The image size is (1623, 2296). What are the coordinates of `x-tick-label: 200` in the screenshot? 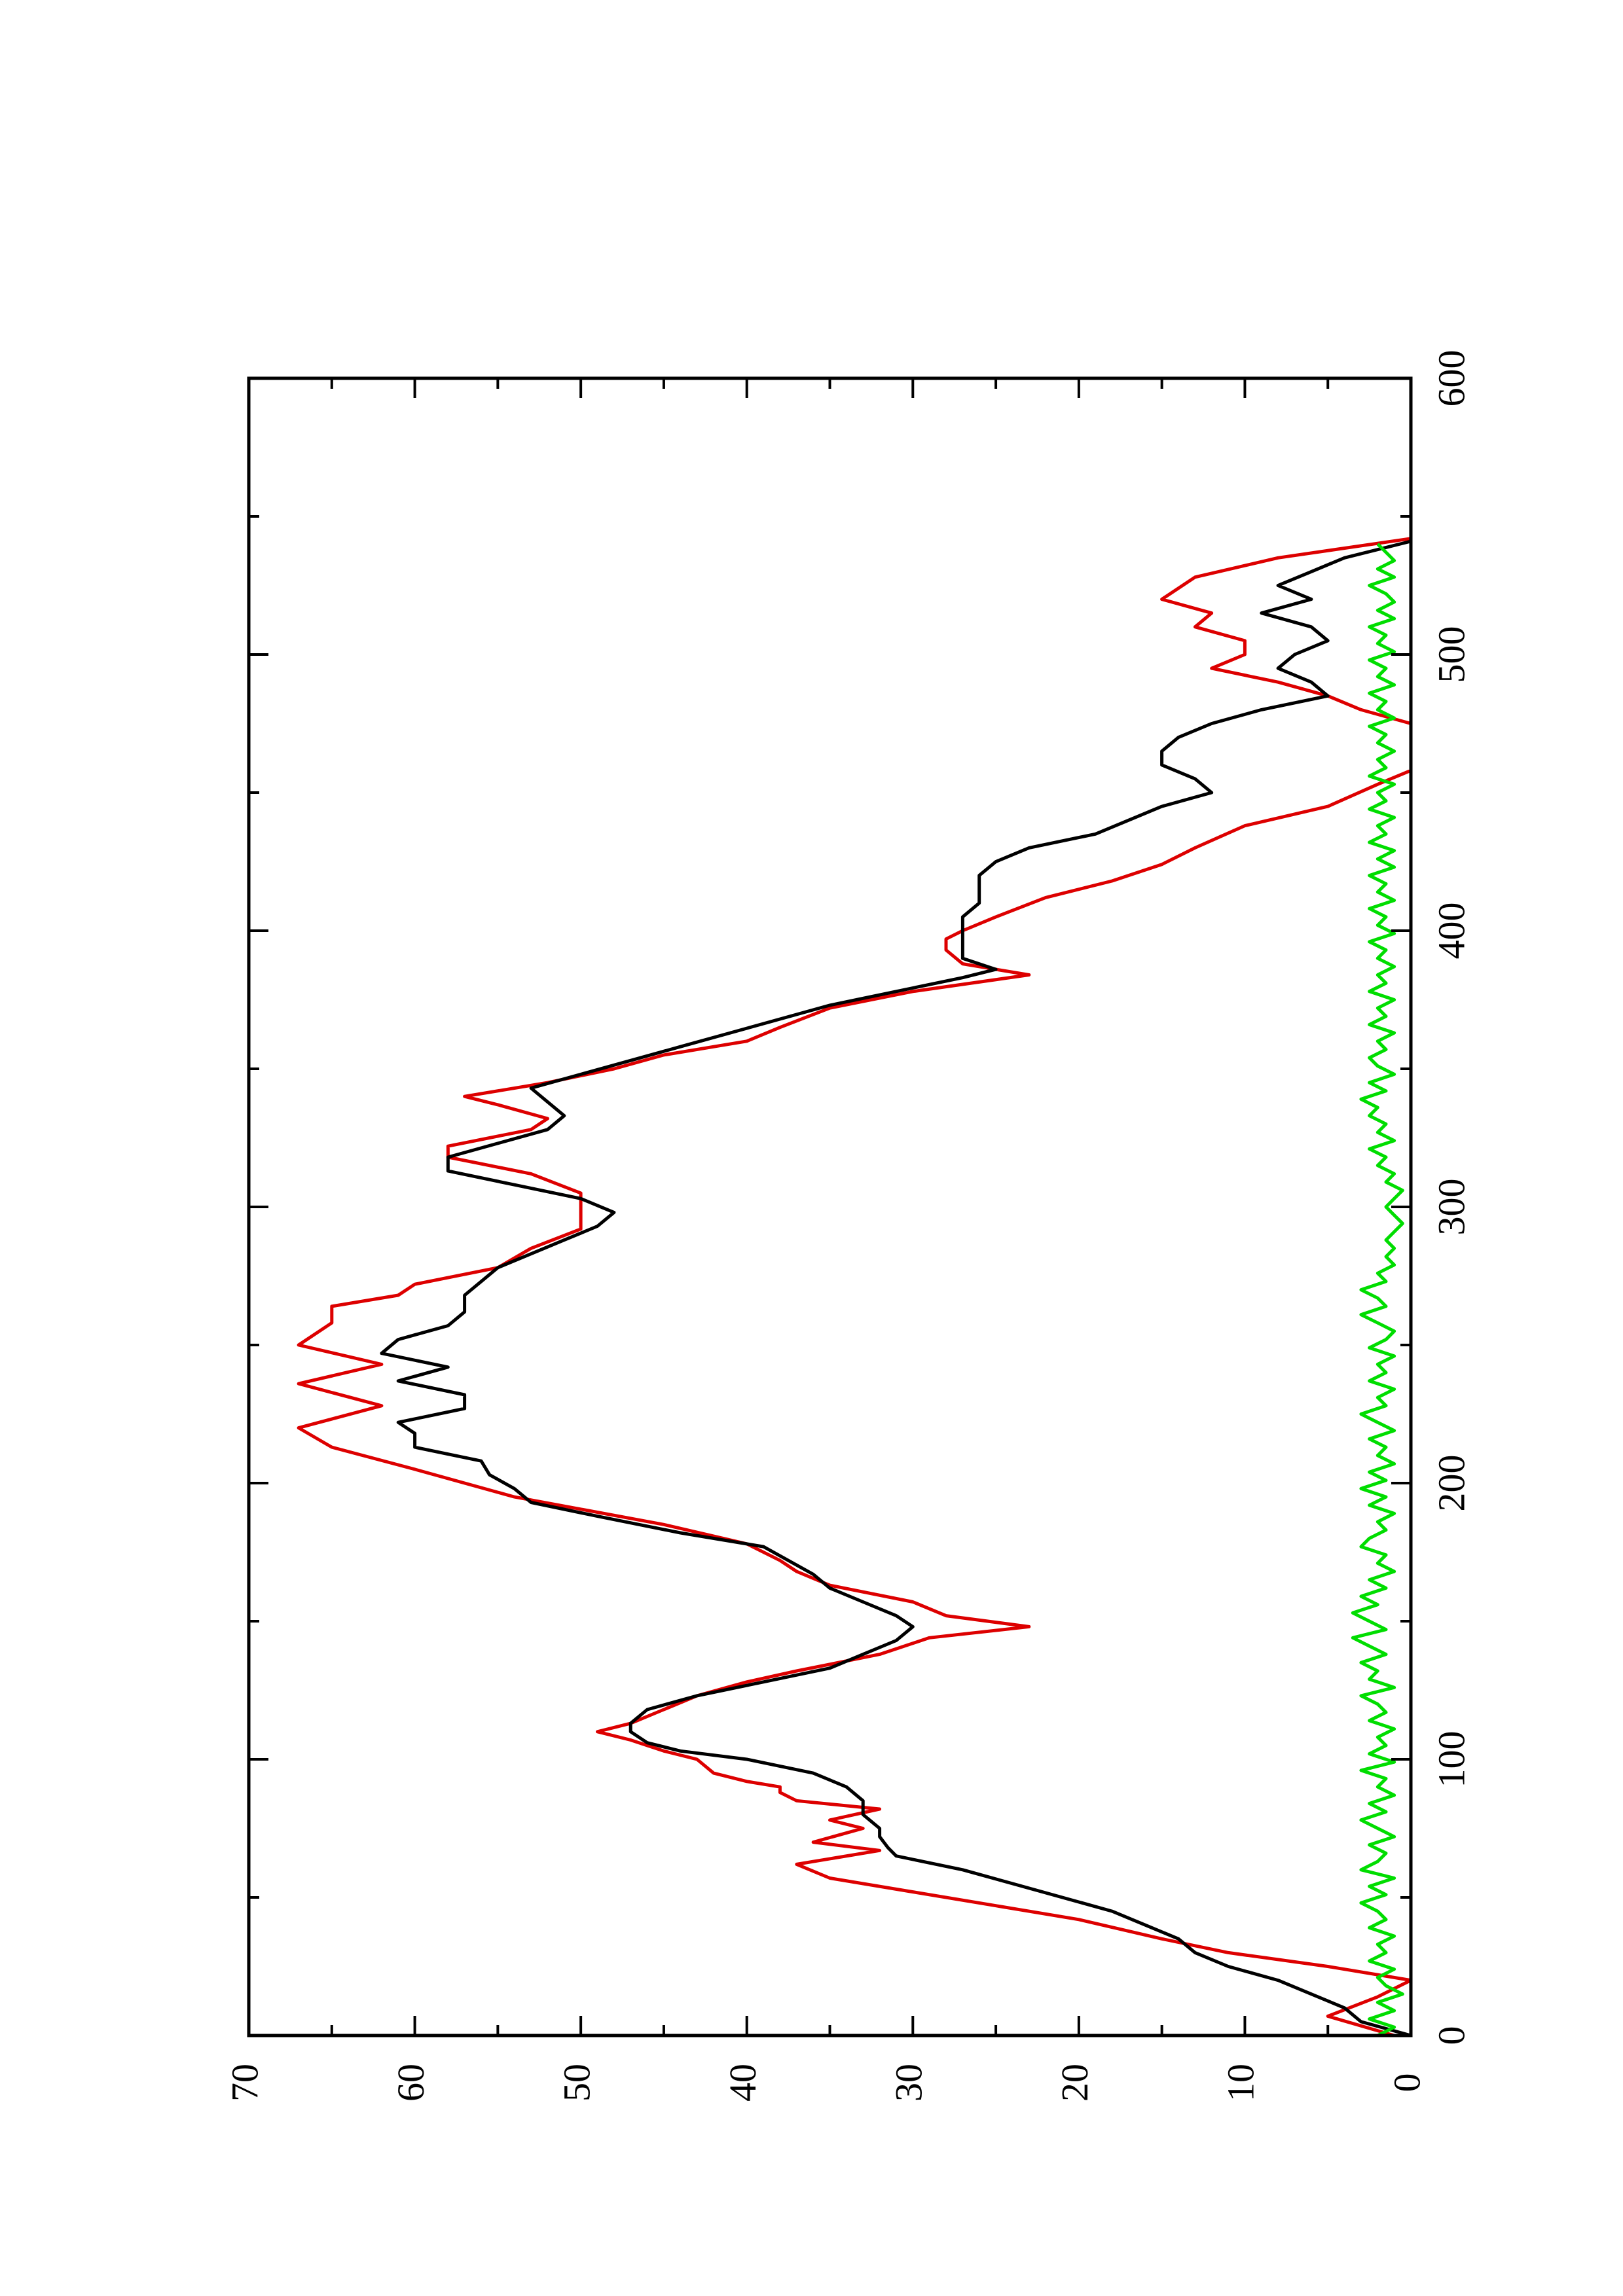 It's located at (1451, 1483).